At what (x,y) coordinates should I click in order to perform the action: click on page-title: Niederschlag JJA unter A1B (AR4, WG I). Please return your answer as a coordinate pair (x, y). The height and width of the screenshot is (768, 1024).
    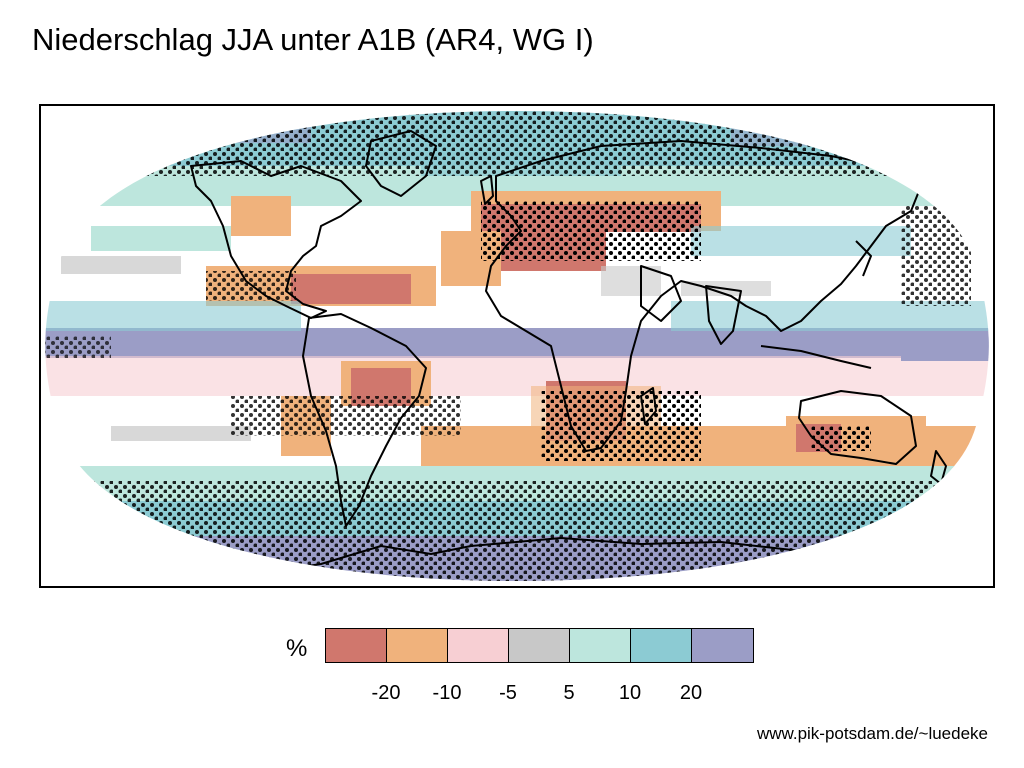
    Looking at the image, I should click on (313, 39).